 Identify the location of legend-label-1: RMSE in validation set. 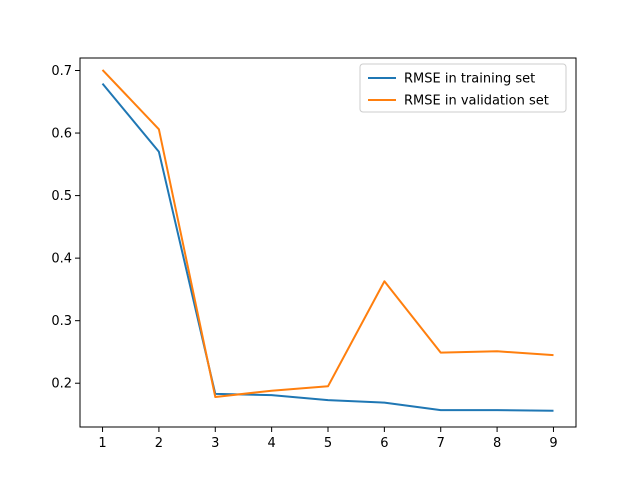
(476, 101).